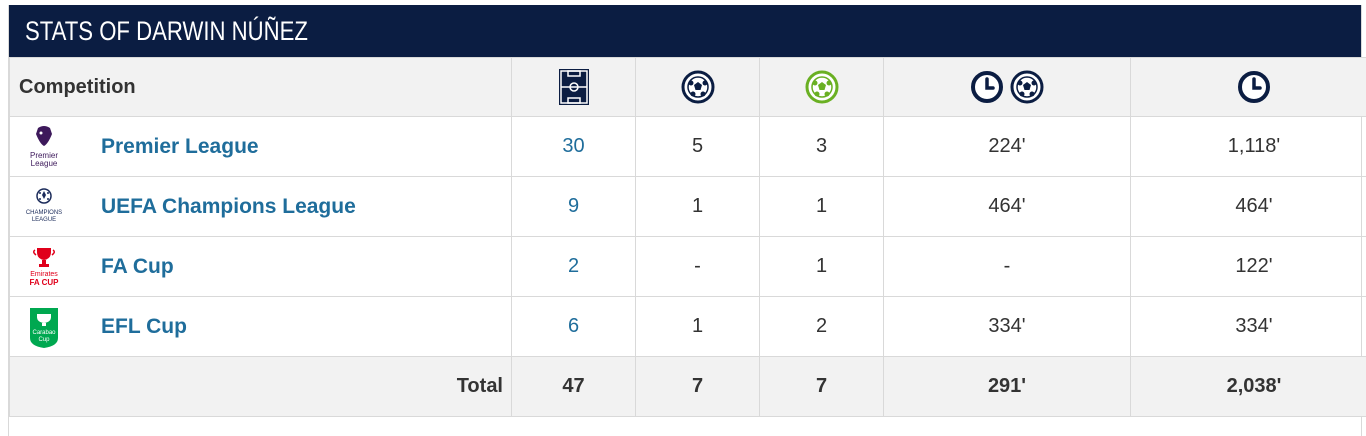 This screenshot has width=1366, height=436. Describe the element at coordinates (1007, 386) in the screenshot. I see `total-minutes-per-goal: 291'` at that location.